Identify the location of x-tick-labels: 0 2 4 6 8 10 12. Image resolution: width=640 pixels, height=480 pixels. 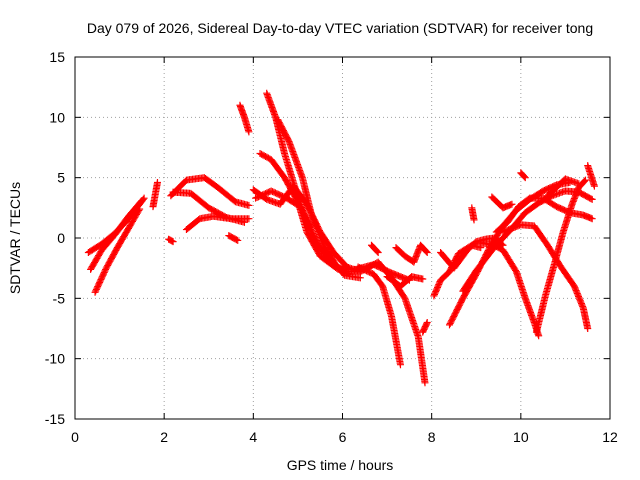
(344, 437).